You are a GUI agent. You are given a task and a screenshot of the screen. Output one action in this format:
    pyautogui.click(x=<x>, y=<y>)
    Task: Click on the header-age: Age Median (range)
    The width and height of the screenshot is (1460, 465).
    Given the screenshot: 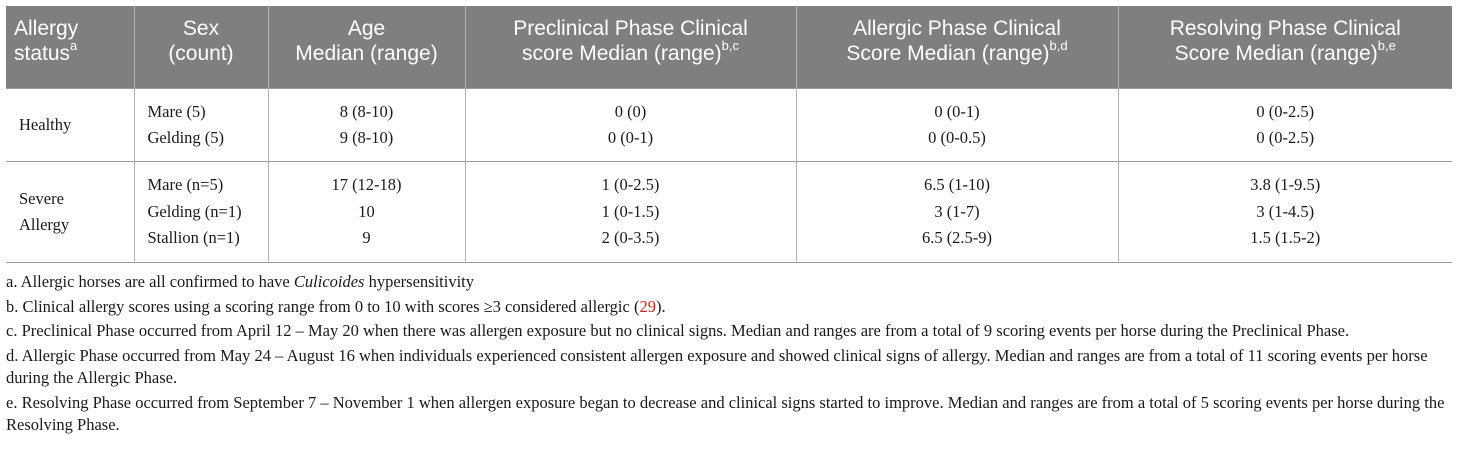 What is the action you would take?
    pyautogui.click(x=366, y=47)
    